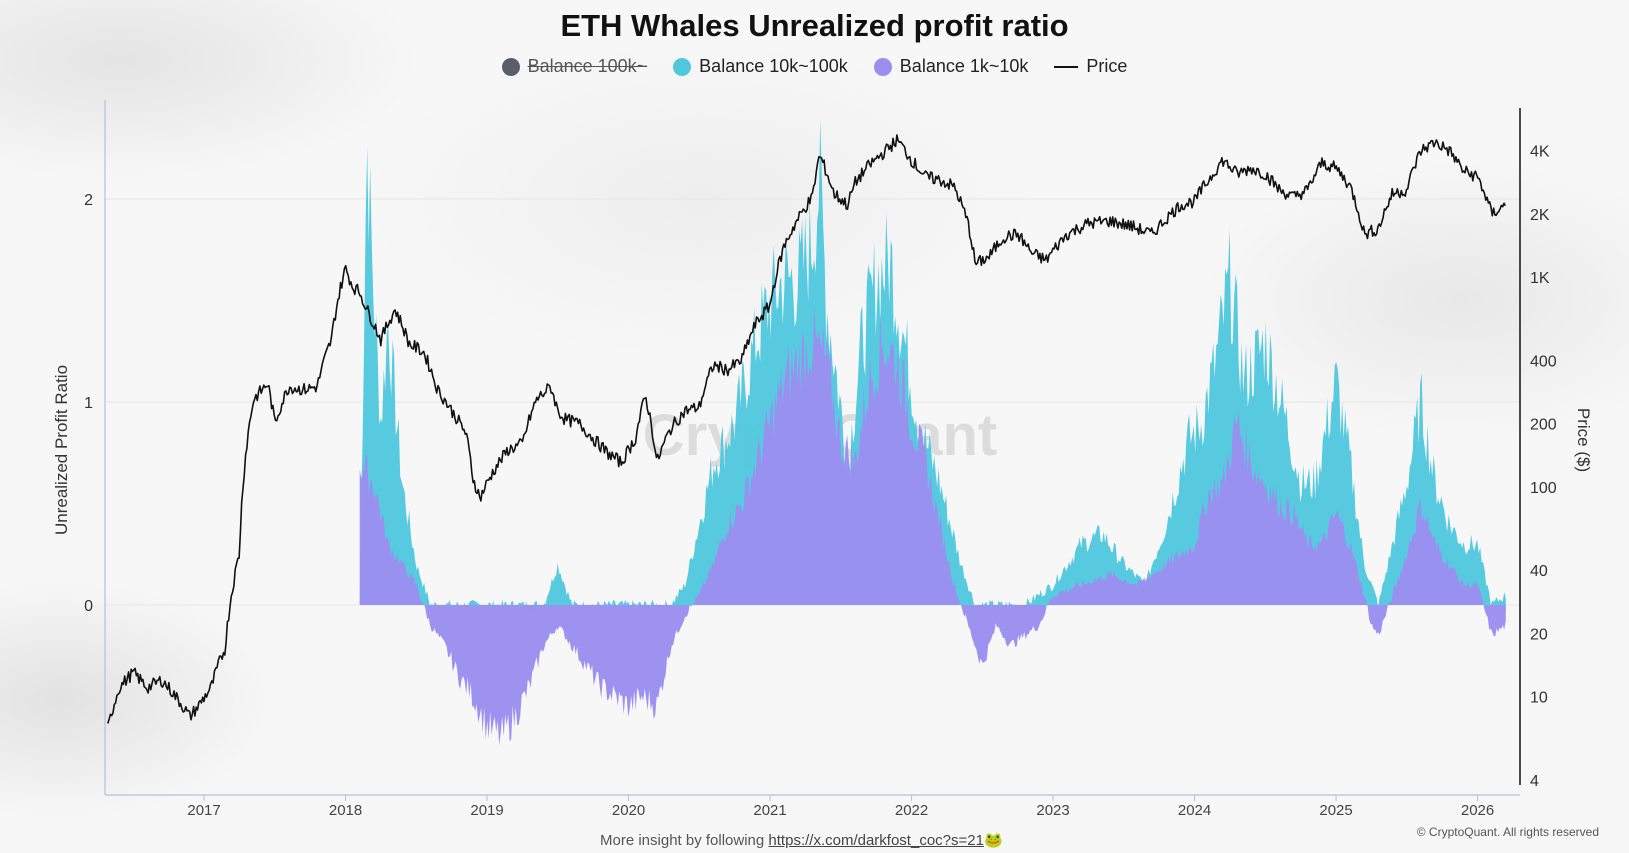 This screenshot has width=1629, height=853. Describe the element at coordinates (88, 200) in the screenshot. I see `y-left-tick-label: 2` at that location.